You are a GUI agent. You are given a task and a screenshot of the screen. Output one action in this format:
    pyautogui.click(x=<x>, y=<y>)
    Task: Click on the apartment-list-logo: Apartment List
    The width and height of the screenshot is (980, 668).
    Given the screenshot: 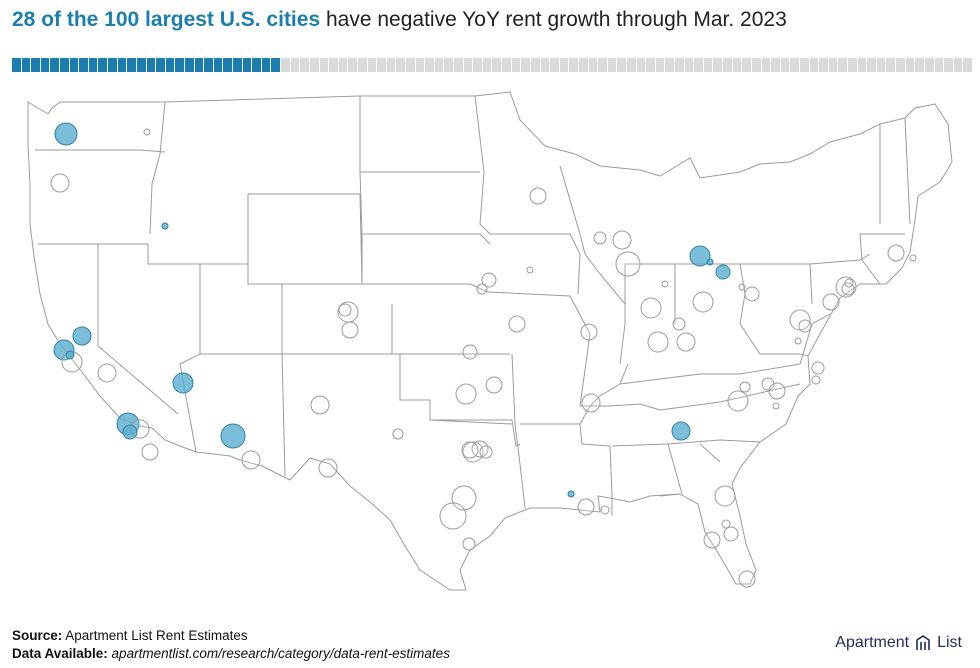 What is the action you would take?
    pyautogui.click(x=898, y=643)
    